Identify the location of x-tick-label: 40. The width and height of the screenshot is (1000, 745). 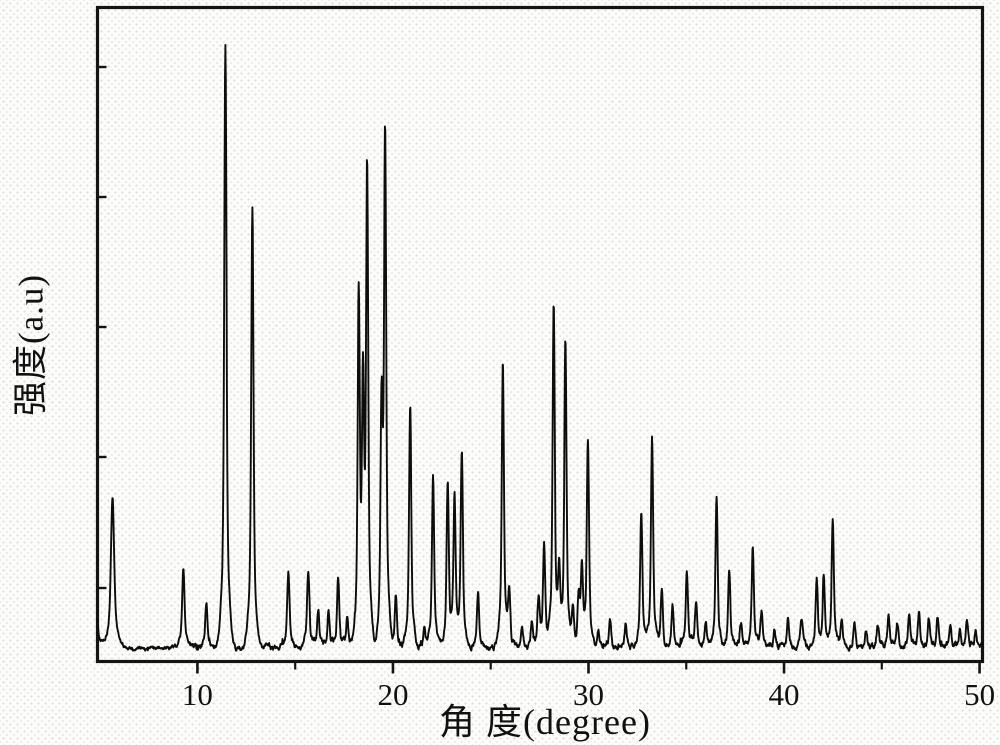
(784, 694).